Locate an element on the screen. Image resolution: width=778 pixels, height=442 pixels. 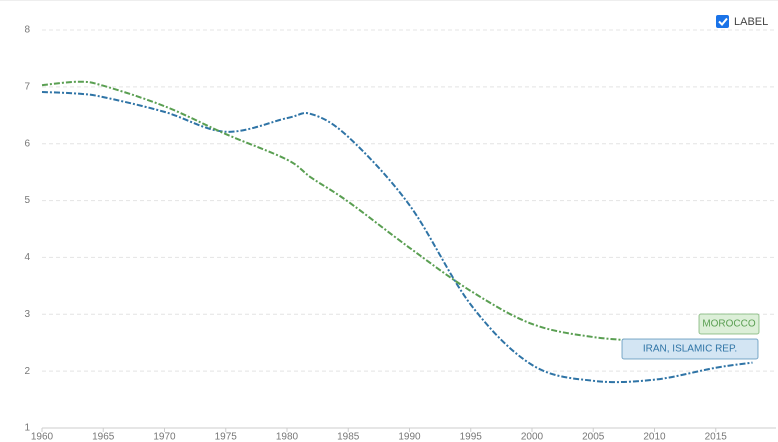
x-tick-label: 1965 is located at coordinates (103, 437).